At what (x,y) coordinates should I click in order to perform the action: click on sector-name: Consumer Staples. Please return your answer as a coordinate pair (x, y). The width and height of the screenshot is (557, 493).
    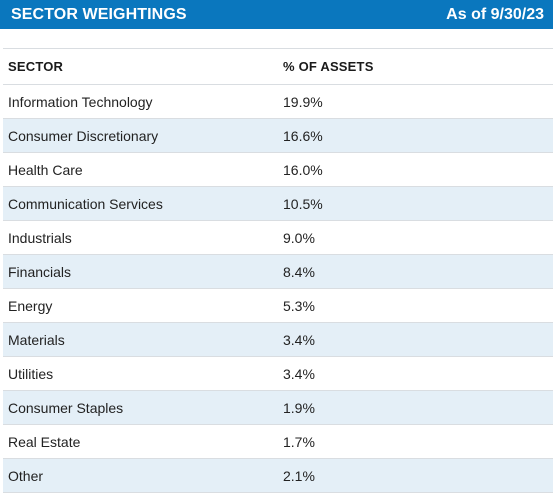
    Looking at the image, I should click on (66, 407).